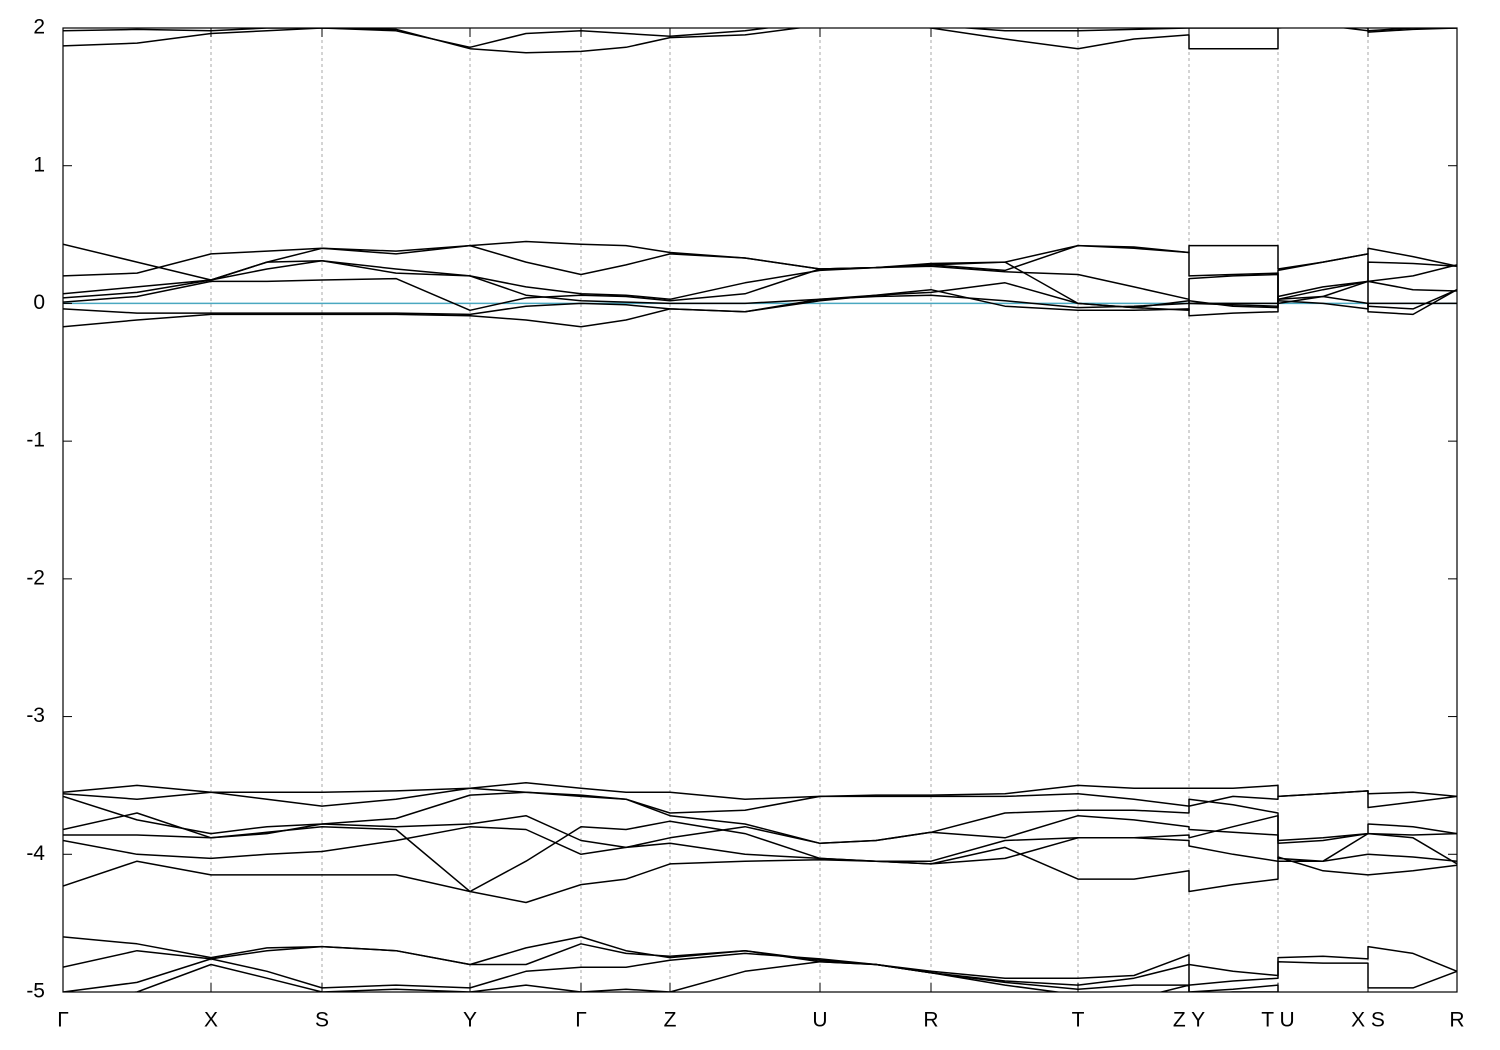  What do you see at coordinates (470, 1020) in the screenshot?
I see `x-tick-label: Y` at bounding box center [470, 1020].